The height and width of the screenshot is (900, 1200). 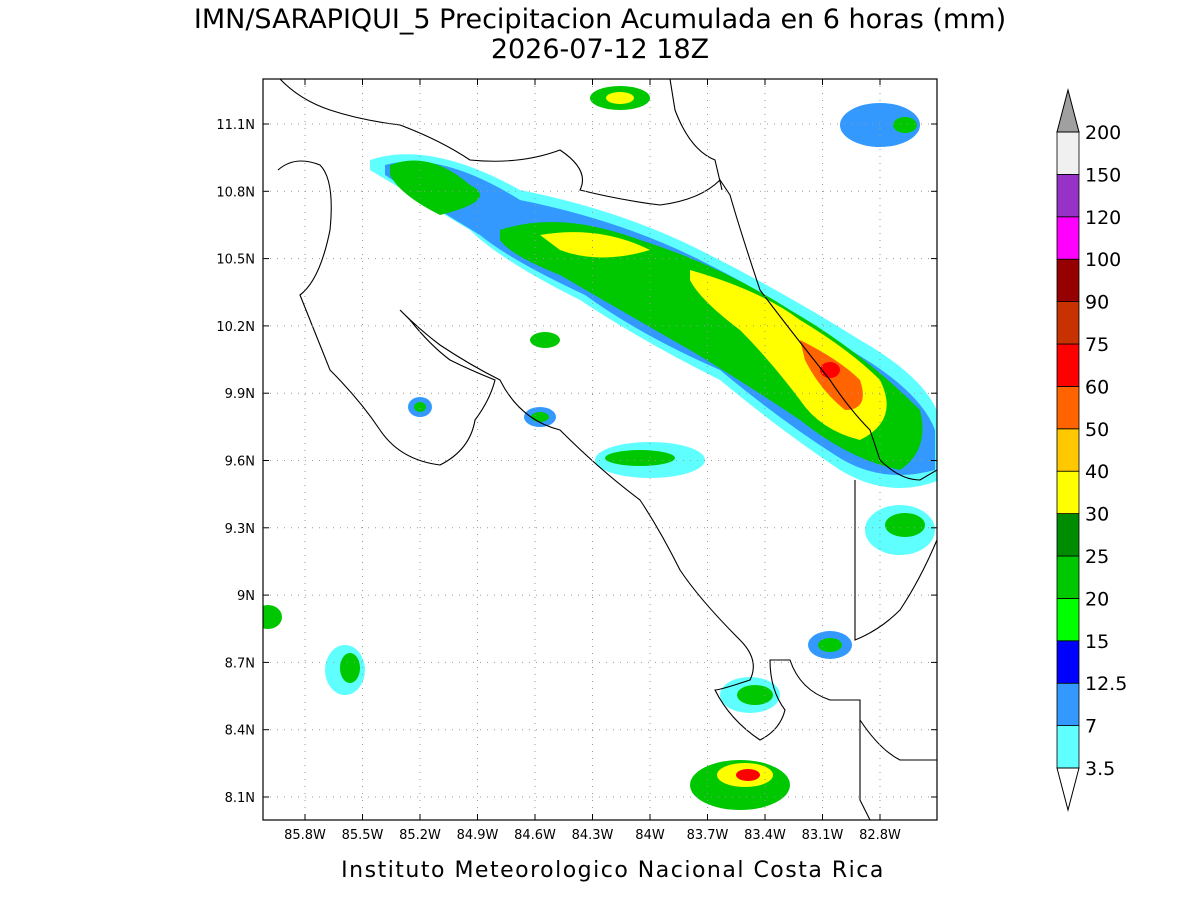 I want to click on lat-tick-label: 10.8N, so click(x=235, y=192).